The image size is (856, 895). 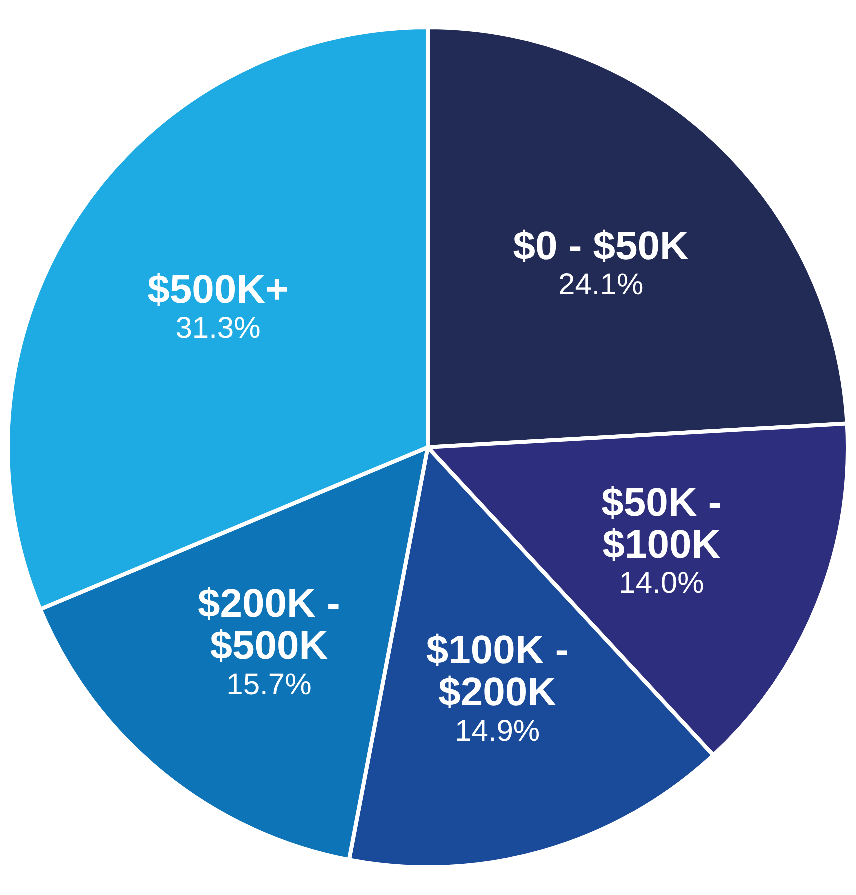 I want to click on slice-label: $50K - $100K, so click(x=662, y=523).